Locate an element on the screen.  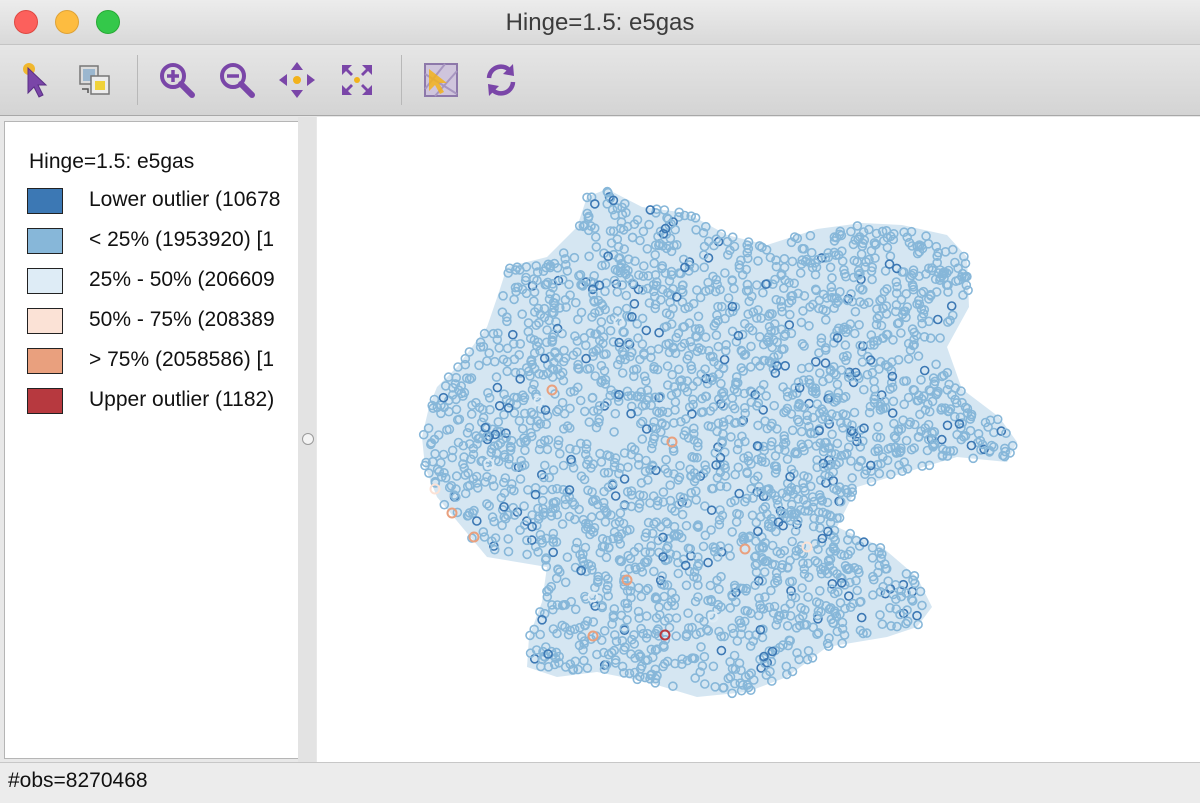
legend-label: 25% - 50% (206609 is located at coordinates (182, 279).